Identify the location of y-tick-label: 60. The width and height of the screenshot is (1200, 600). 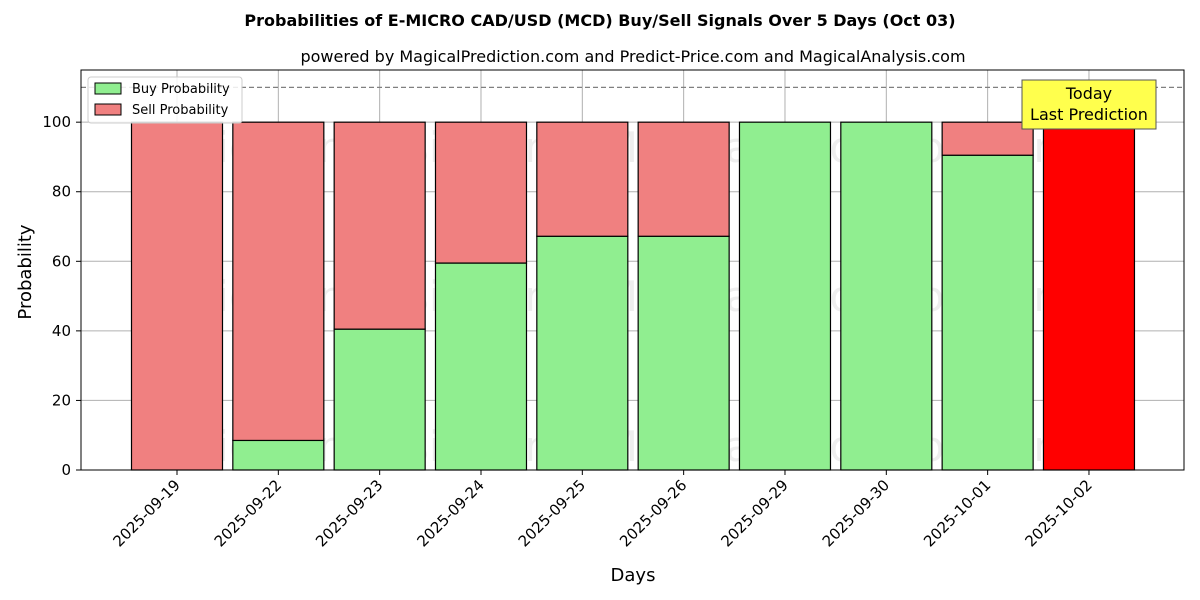
(61, 261).